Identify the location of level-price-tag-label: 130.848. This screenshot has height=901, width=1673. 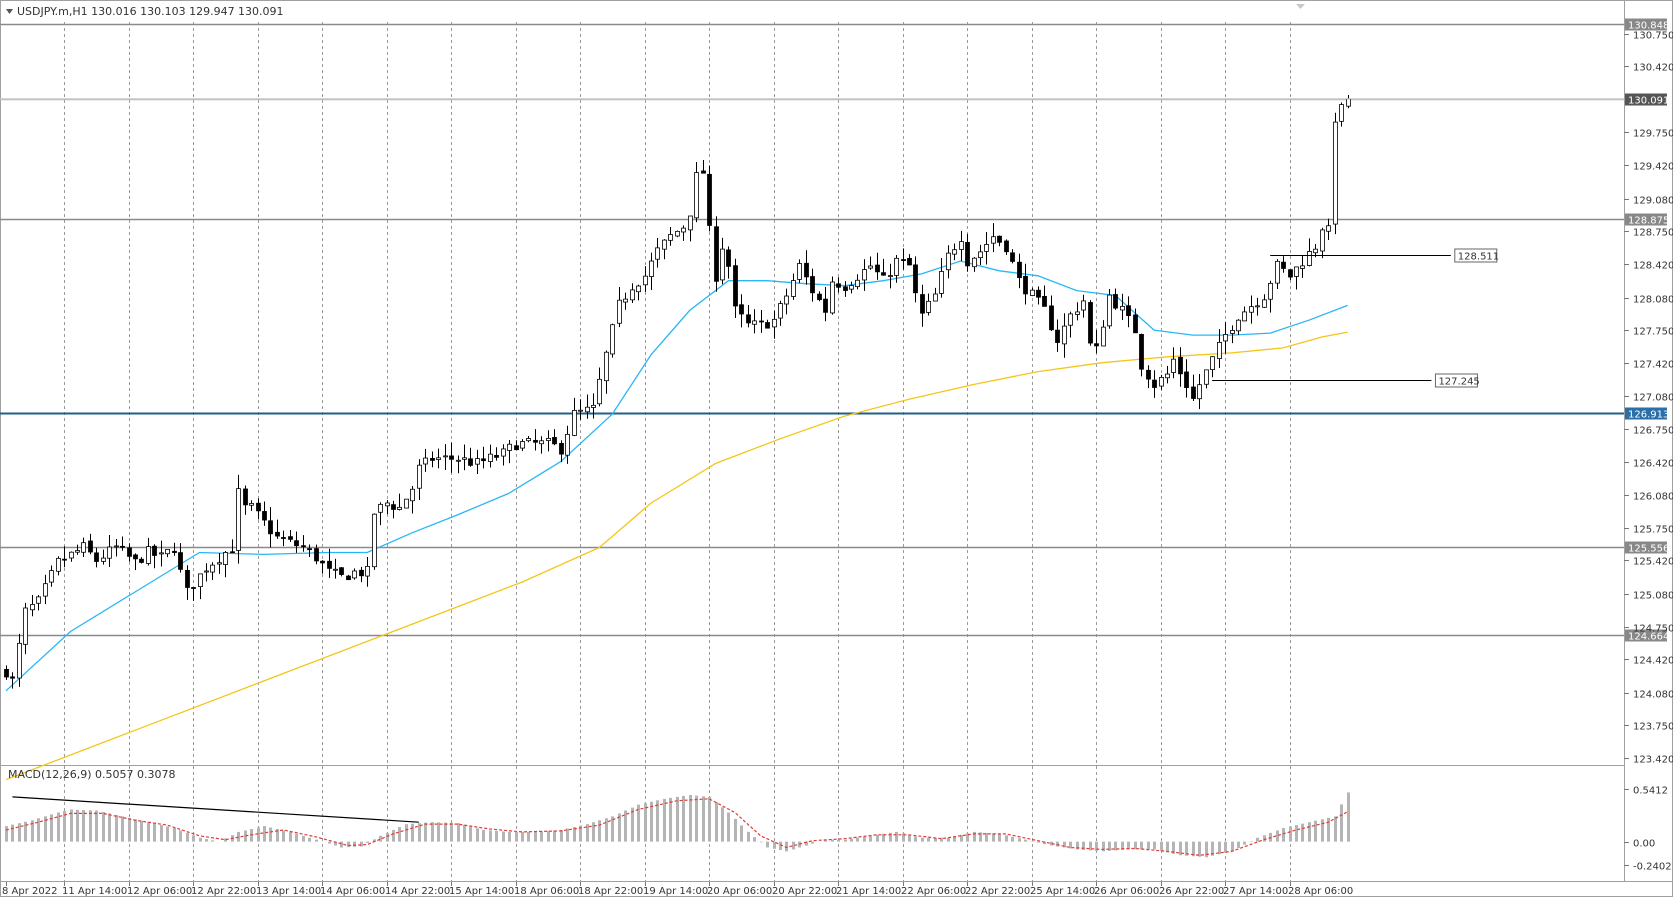
(1648, 26).